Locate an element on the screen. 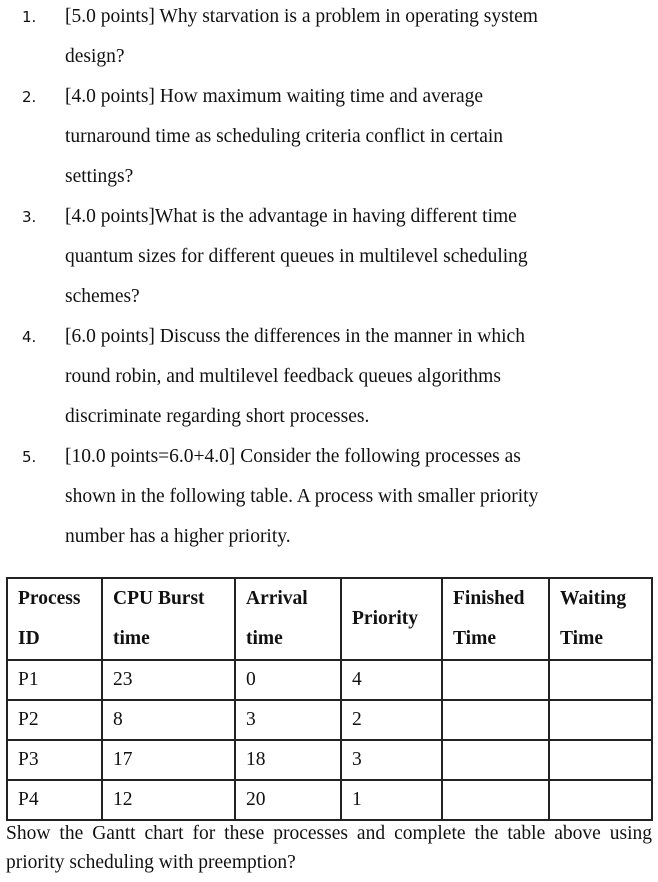 The height and width of the screenshot is (882, 658). column-header: CPU Burst time is located at coordinates (168, 619).